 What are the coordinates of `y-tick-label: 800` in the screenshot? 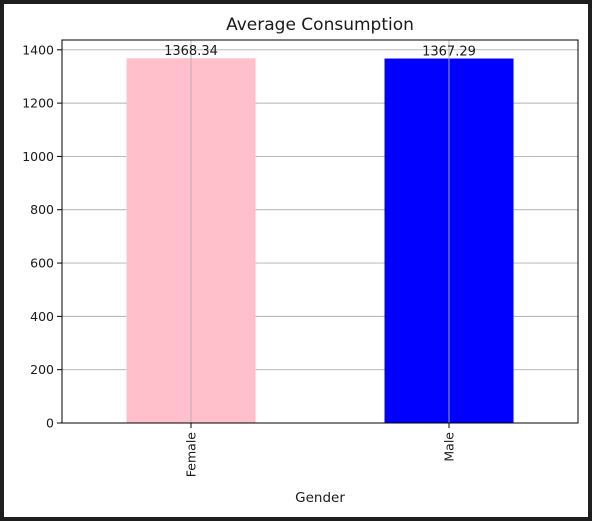 It's located at (42, 209).